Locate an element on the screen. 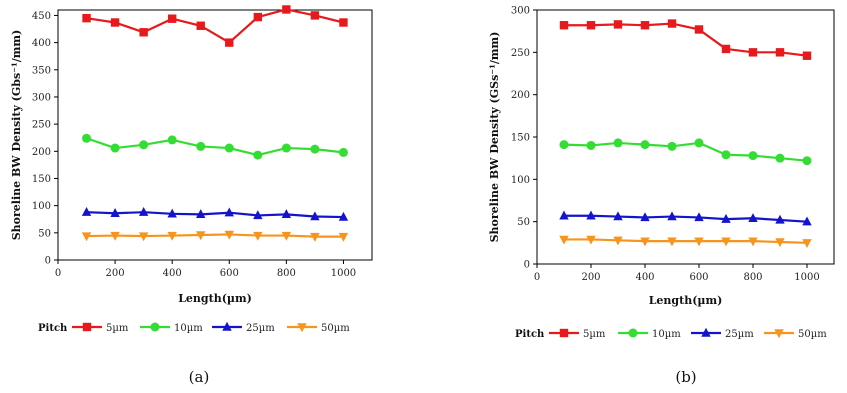 Image resolution: width=847 pixels, height=393 pixels. y-axis-title: Shoreline BW Density (GSs⁻¹/mm) is located at coordinates (494, 137).